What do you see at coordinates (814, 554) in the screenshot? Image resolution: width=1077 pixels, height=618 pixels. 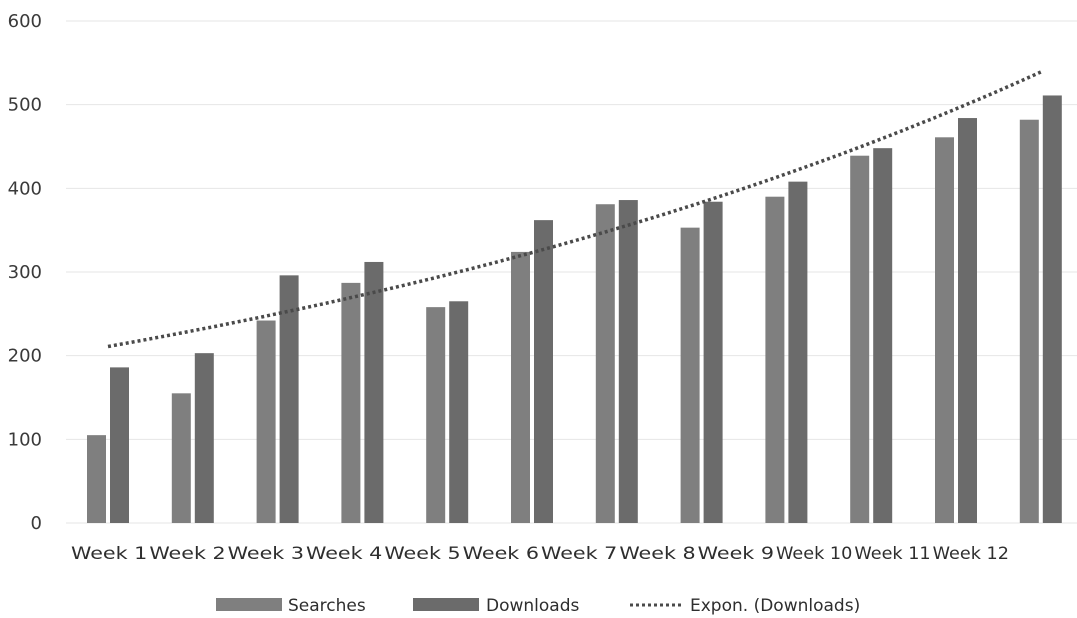 I see `x-tick-label: Week 10` at bounding box center [814, 554].